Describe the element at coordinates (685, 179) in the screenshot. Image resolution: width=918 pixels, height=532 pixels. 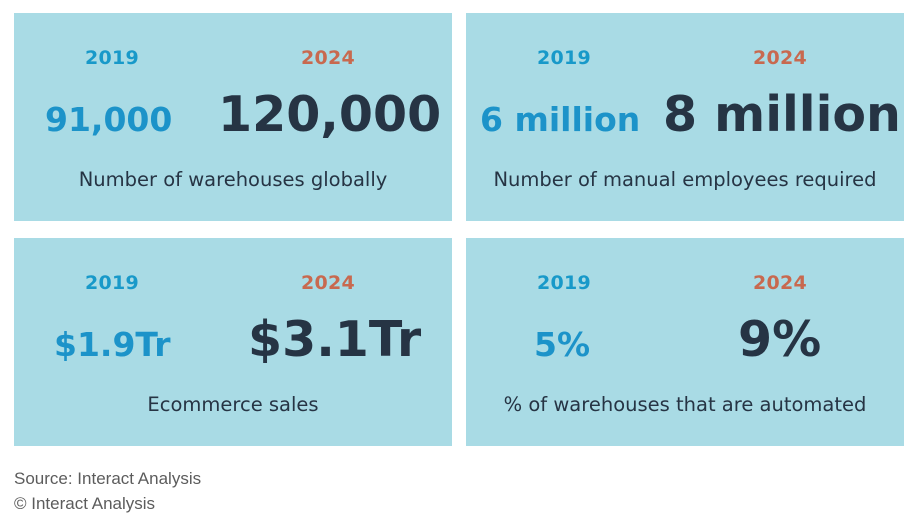
I see `metric-label: Number of manual employees required` at that location.